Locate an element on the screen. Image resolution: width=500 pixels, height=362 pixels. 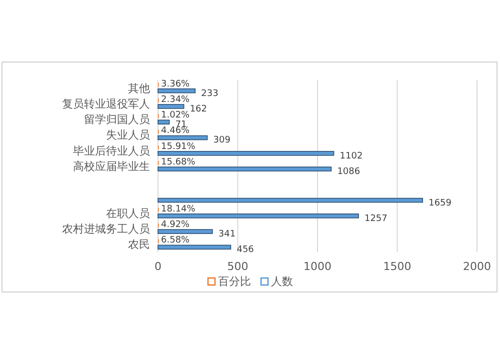
y-tick-label: 复员转业退役军人 is located at coordinates (106, 103).